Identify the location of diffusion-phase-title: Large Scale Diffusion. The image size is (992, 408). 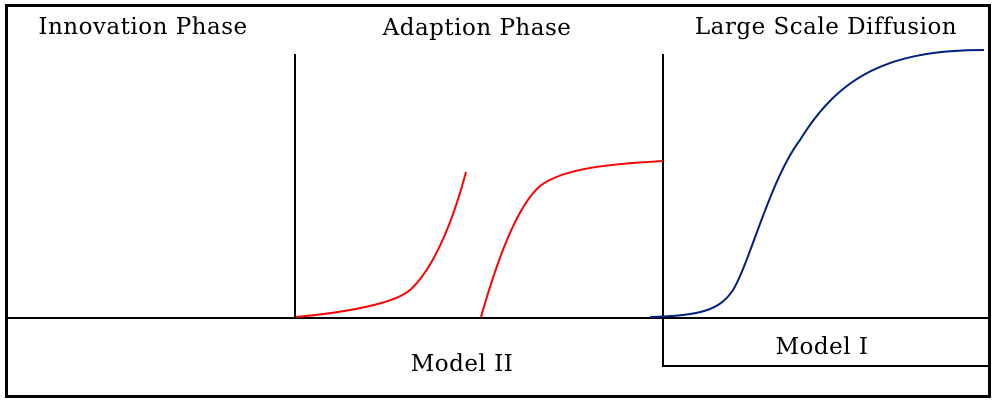
(826, 27).